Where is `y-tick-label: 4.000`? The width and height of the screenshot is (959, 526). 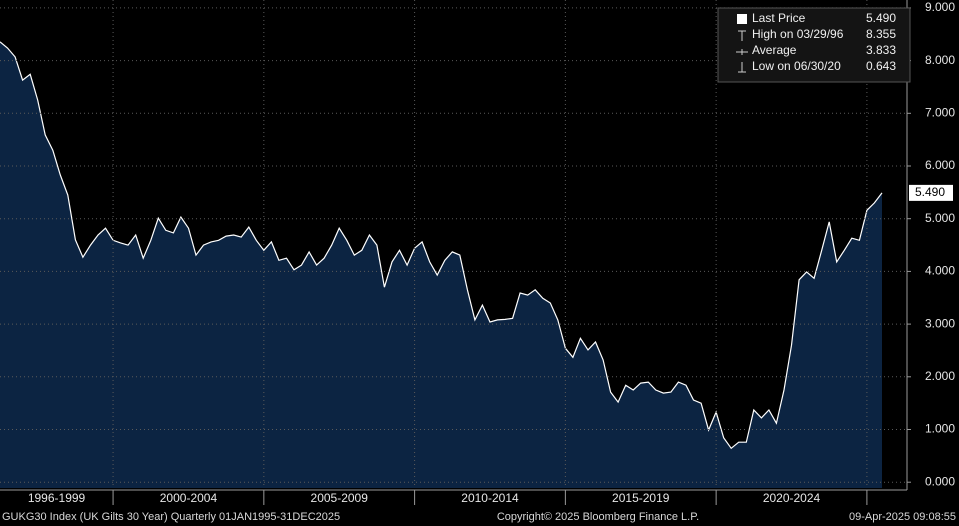
y-tick-label: 4.000 is located at coordinates (940, 271).